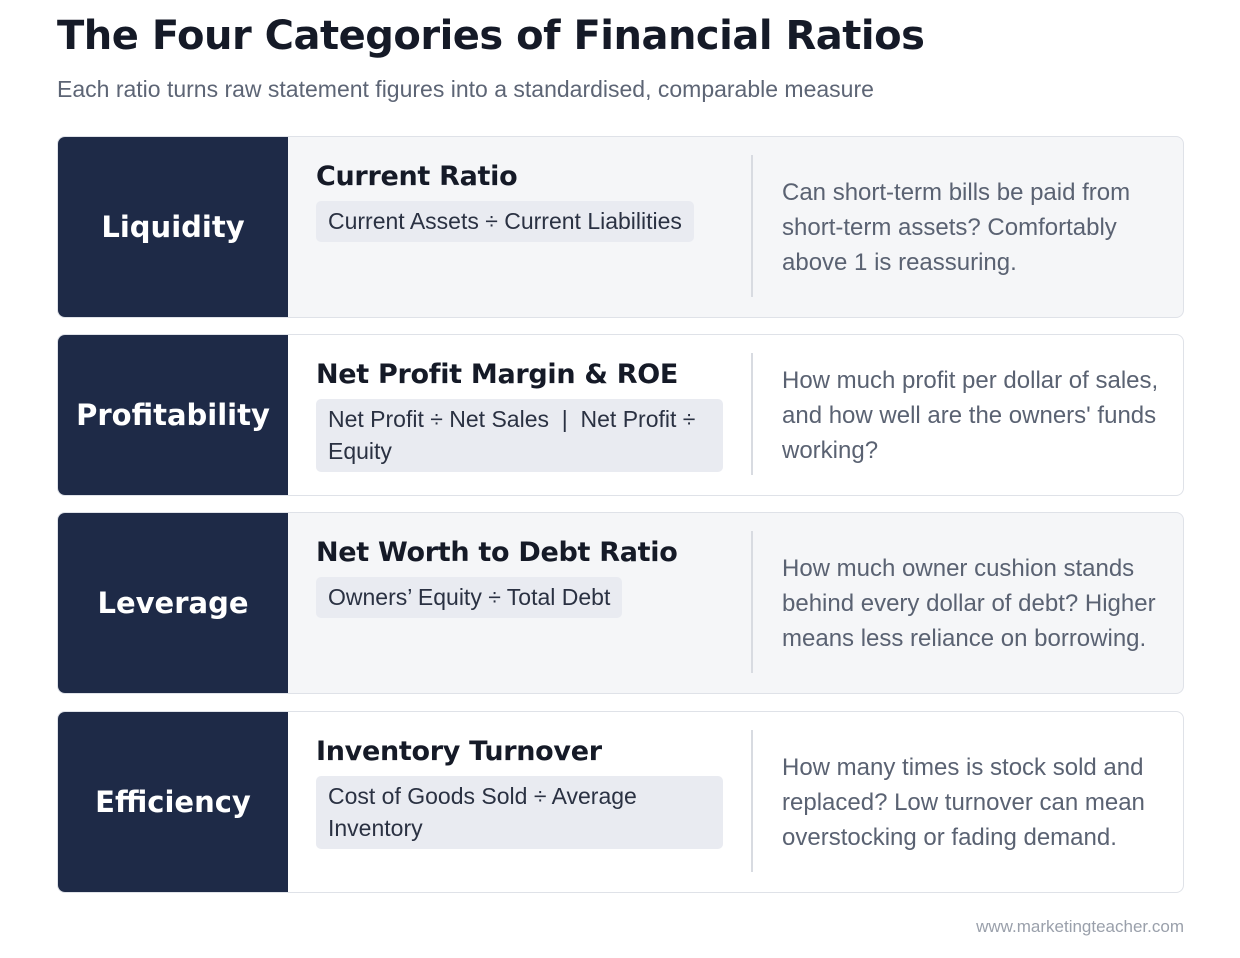 This screenshot has width=1240, height=958. Describe the element at coordinates (497, 374) in the screenshot. I see `ratio-name: Net Profit Margin & ROE` at that location.